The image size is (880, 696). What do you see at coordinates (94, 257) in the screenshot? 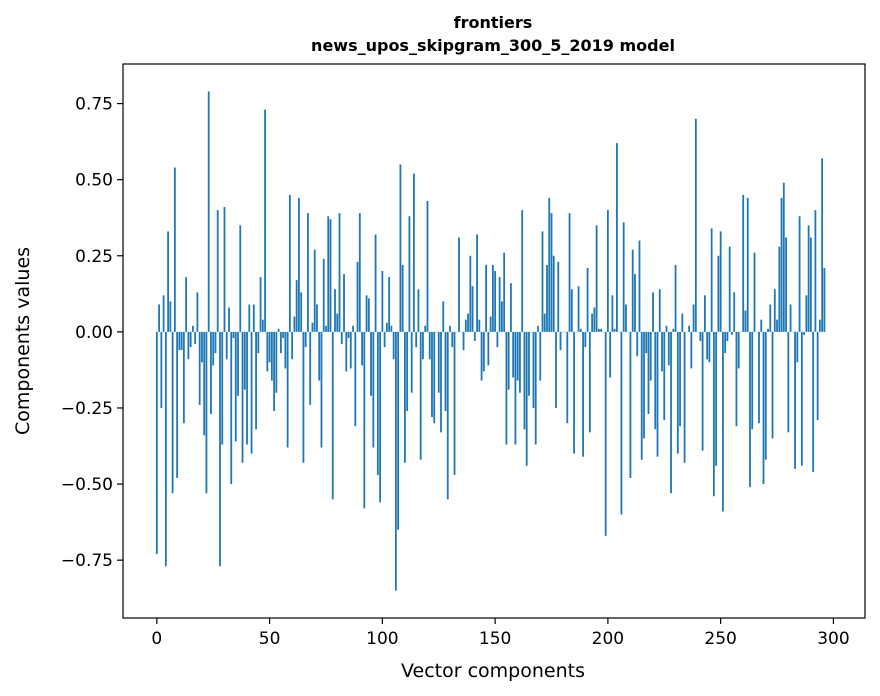
I see `y-tick-label: 0.25` at bounding box center [94, 257].